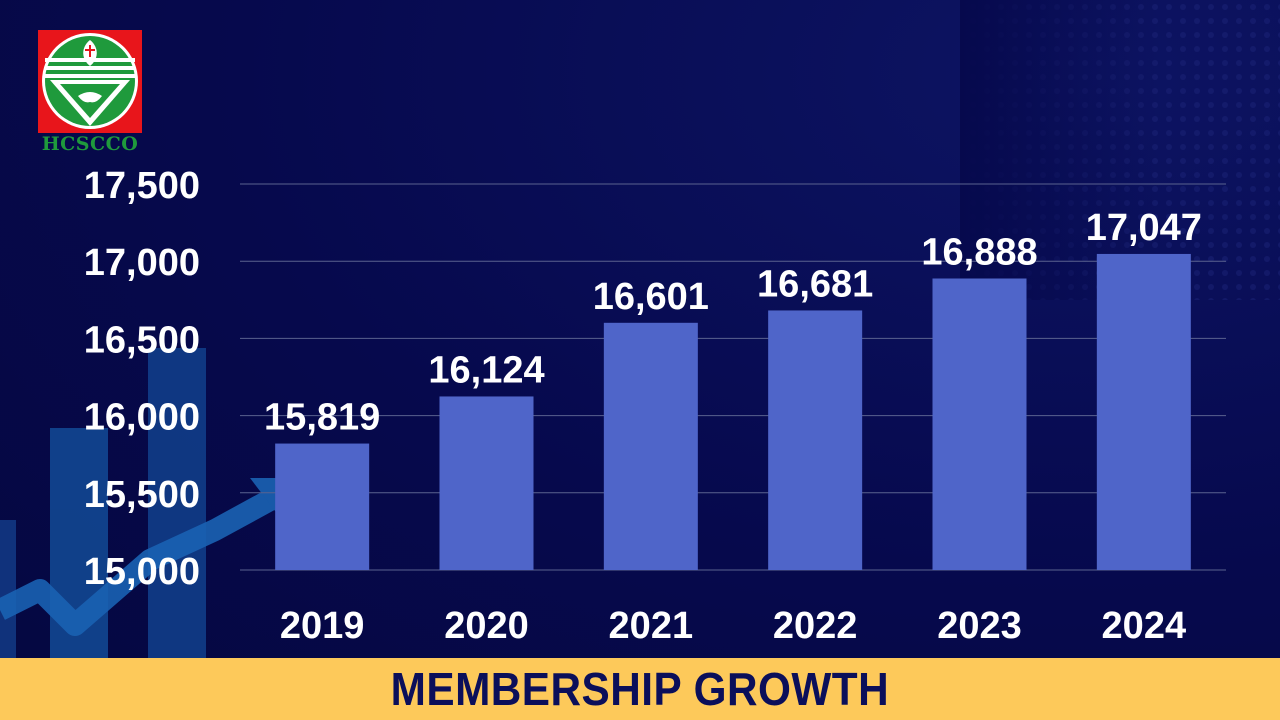  Describe the element at coordinates (1143, 411) in the screenshot. I see `bar-2024` at that location.